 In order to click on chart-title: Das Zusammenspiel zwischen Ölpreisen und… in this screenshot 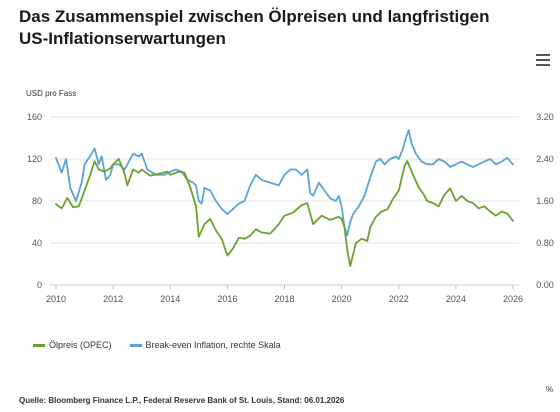, I will do `click(254, 27)`.